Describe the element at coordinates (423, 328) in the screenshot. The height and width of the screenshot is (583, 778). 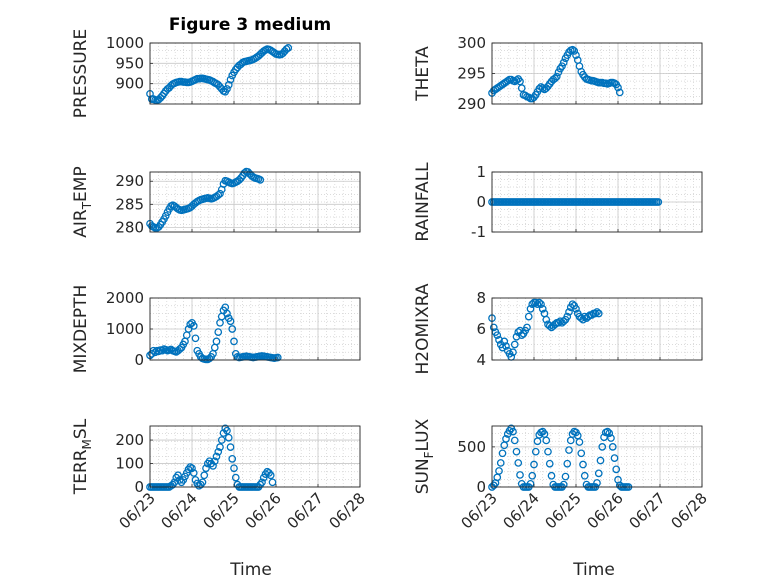
I see `y-axis-label: H2OMIXRA` at that location.